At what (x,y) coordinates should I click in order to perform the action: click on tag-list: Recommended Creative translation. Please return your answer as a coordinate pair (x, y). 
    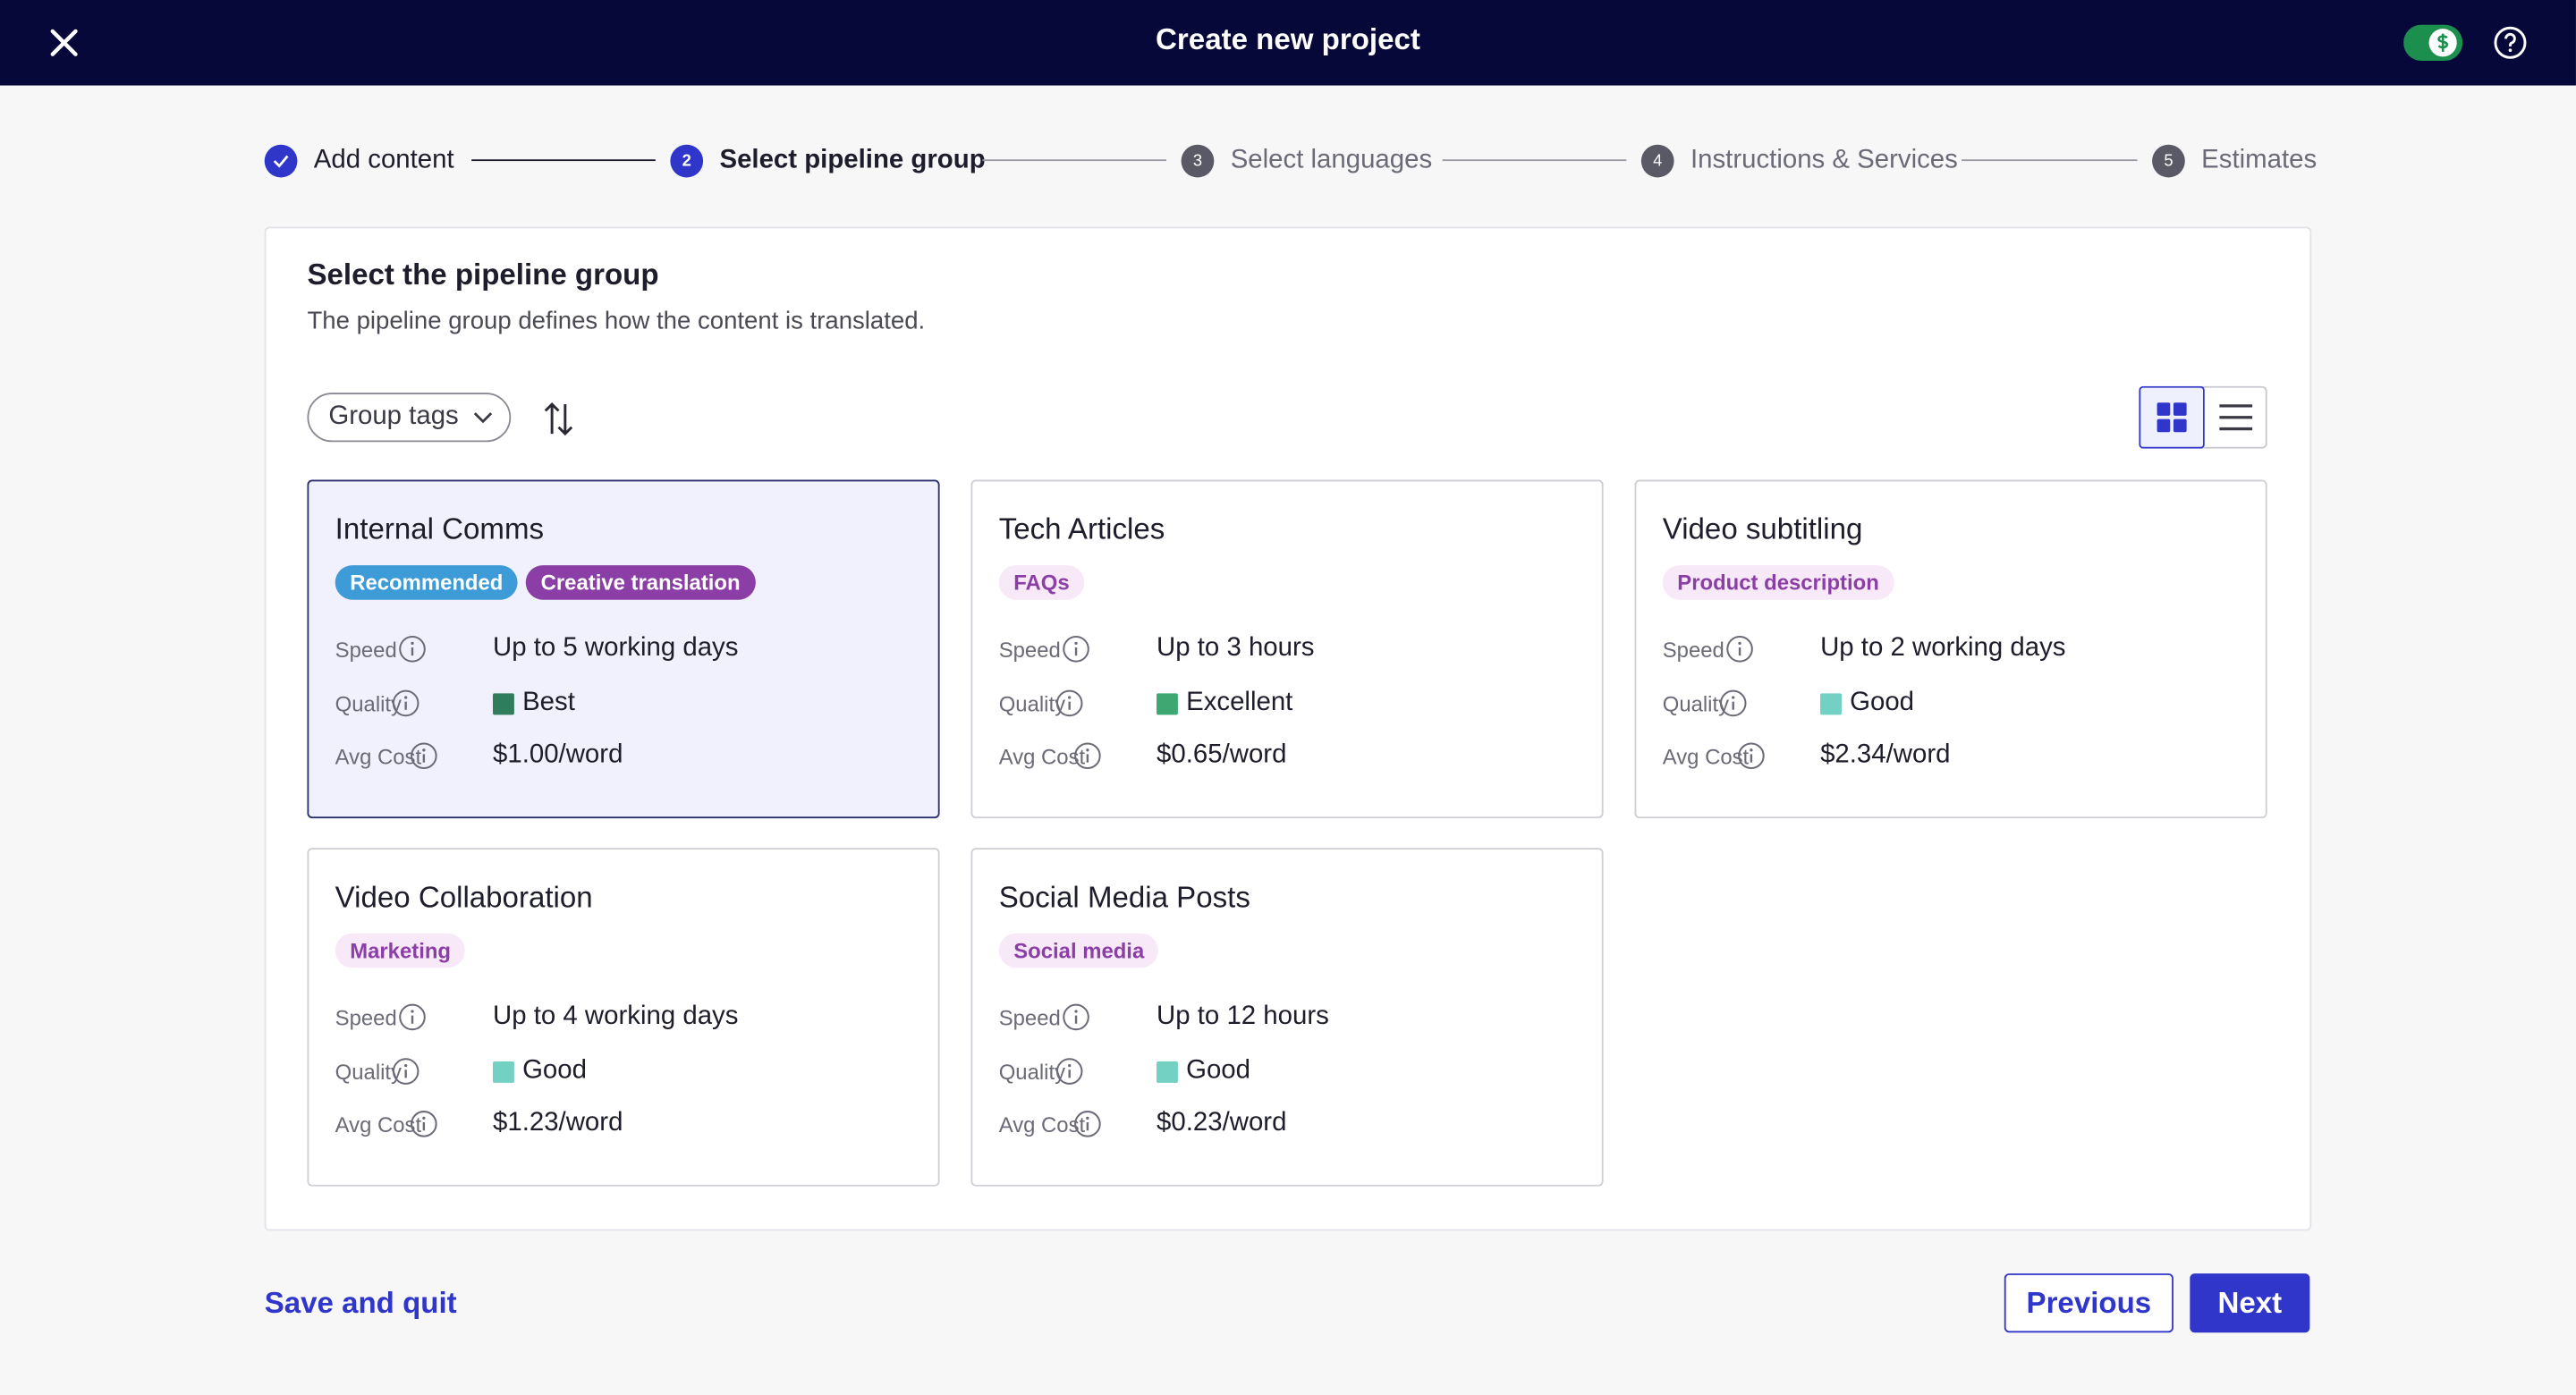
    Looking at the image, I should click on (545, 582).